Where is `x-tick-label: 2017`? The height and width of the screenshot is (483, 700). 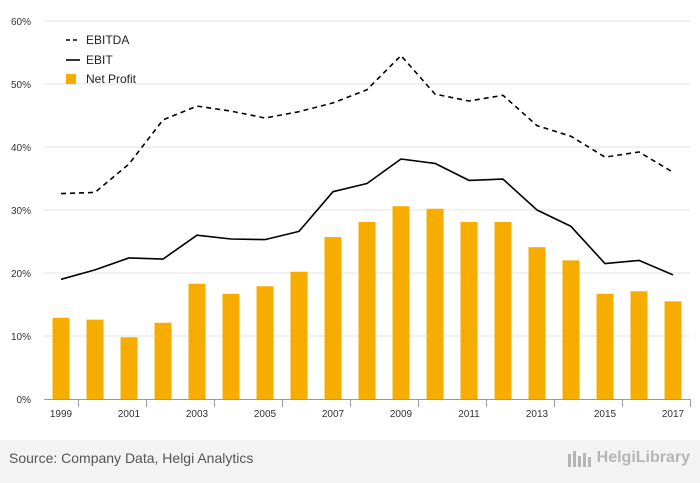 x-tick-label: 2017 is located at coordinates (673, 414).